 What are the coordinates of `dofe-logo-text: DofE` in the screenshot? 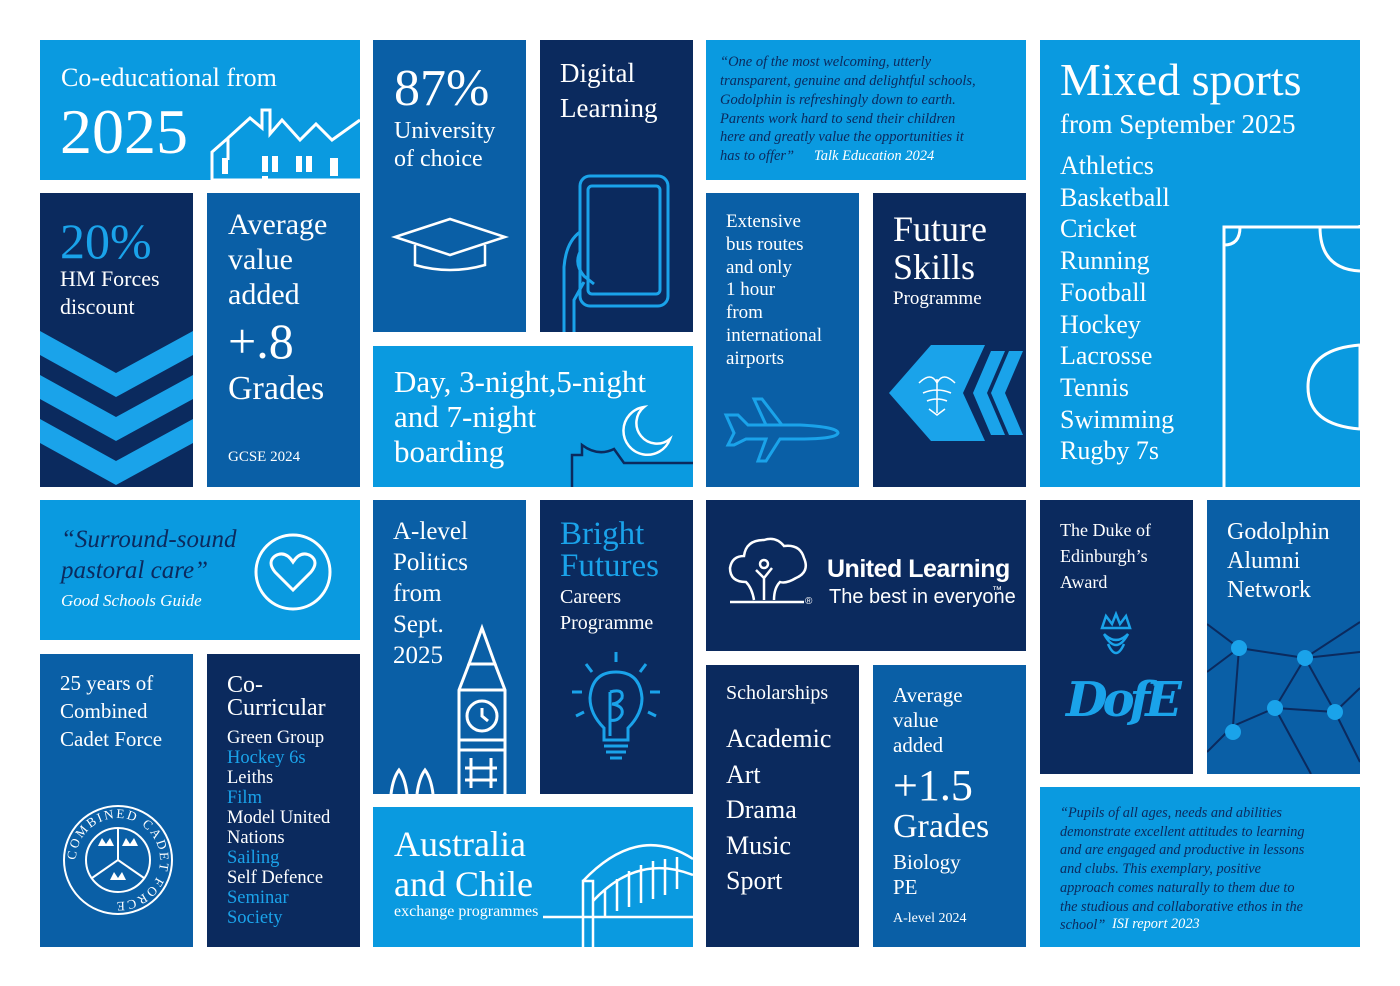 It's located at (1124, 700).